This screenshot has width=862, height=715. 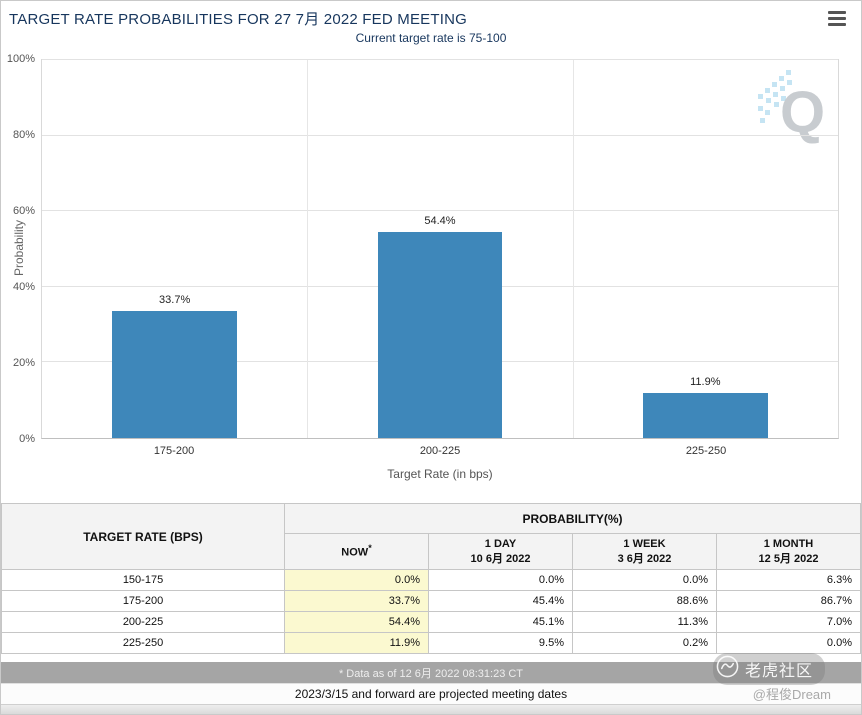 What do you see at coordinates (788, 601) in the screenshot?
I see `month-cell: 86.7%` at bounding box center [788, 601].